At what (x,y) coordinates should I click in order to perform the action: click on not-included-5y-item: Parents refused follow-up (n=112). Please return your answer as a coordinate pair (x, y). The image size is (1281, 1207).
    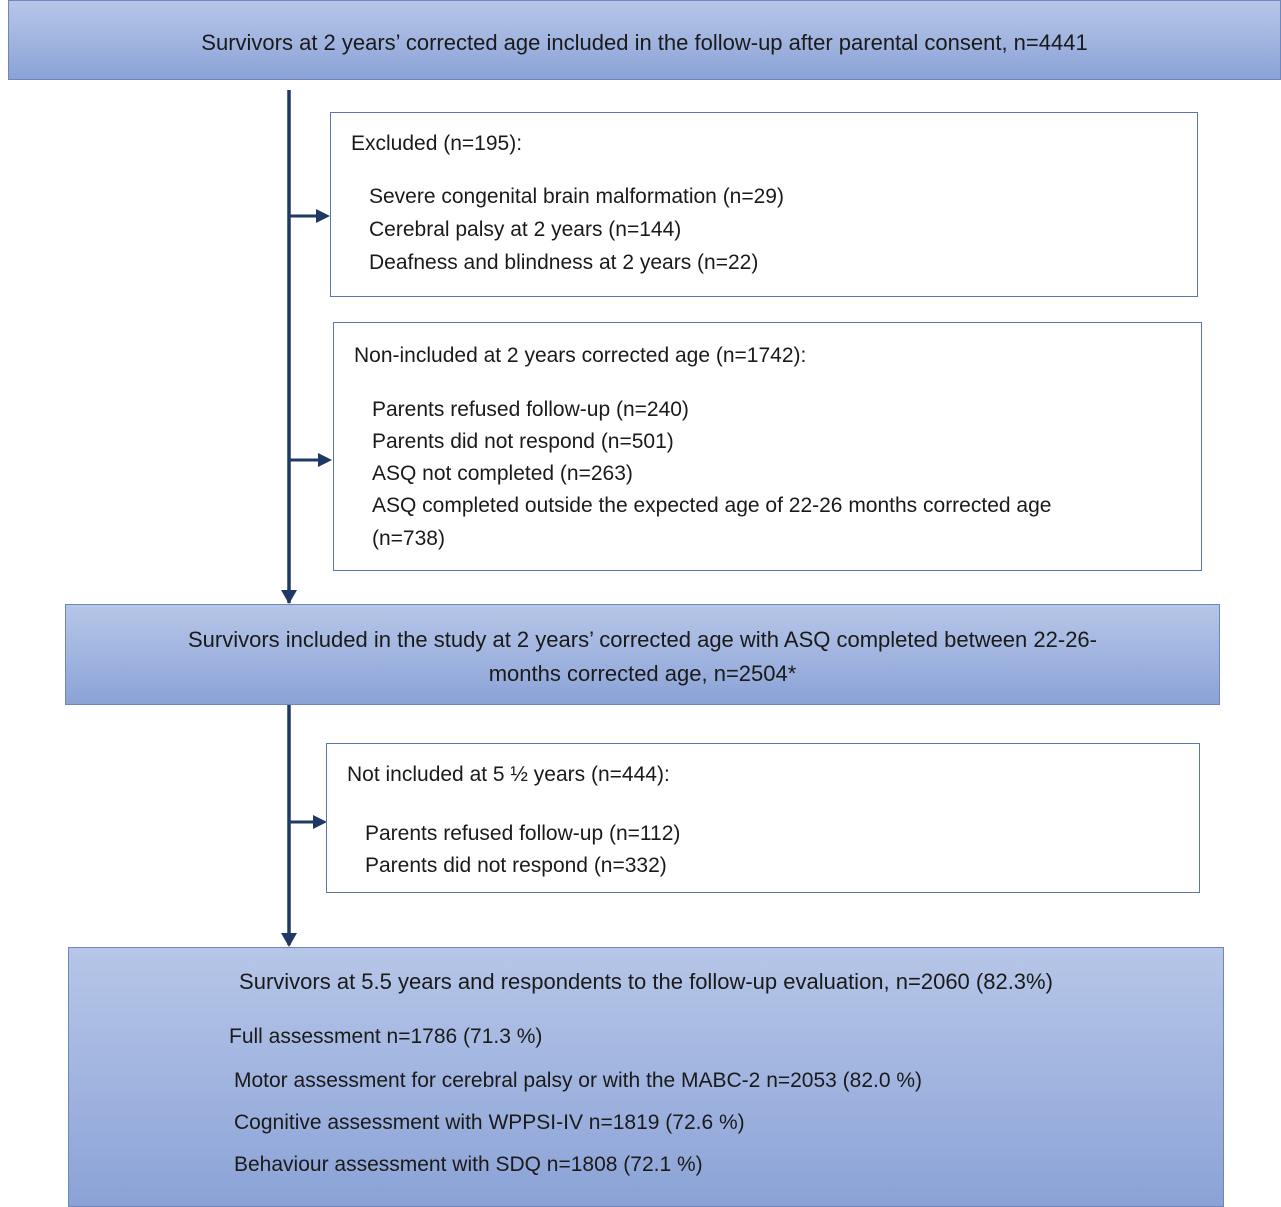
    Looking at the image, I should click on (523, 833).